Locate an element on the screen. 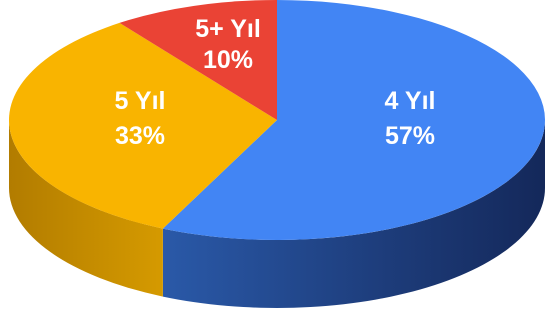 This screenshot has height=325, width=547. slice-name-label-1: 5 Yıl is located at coordinates (140, 101).